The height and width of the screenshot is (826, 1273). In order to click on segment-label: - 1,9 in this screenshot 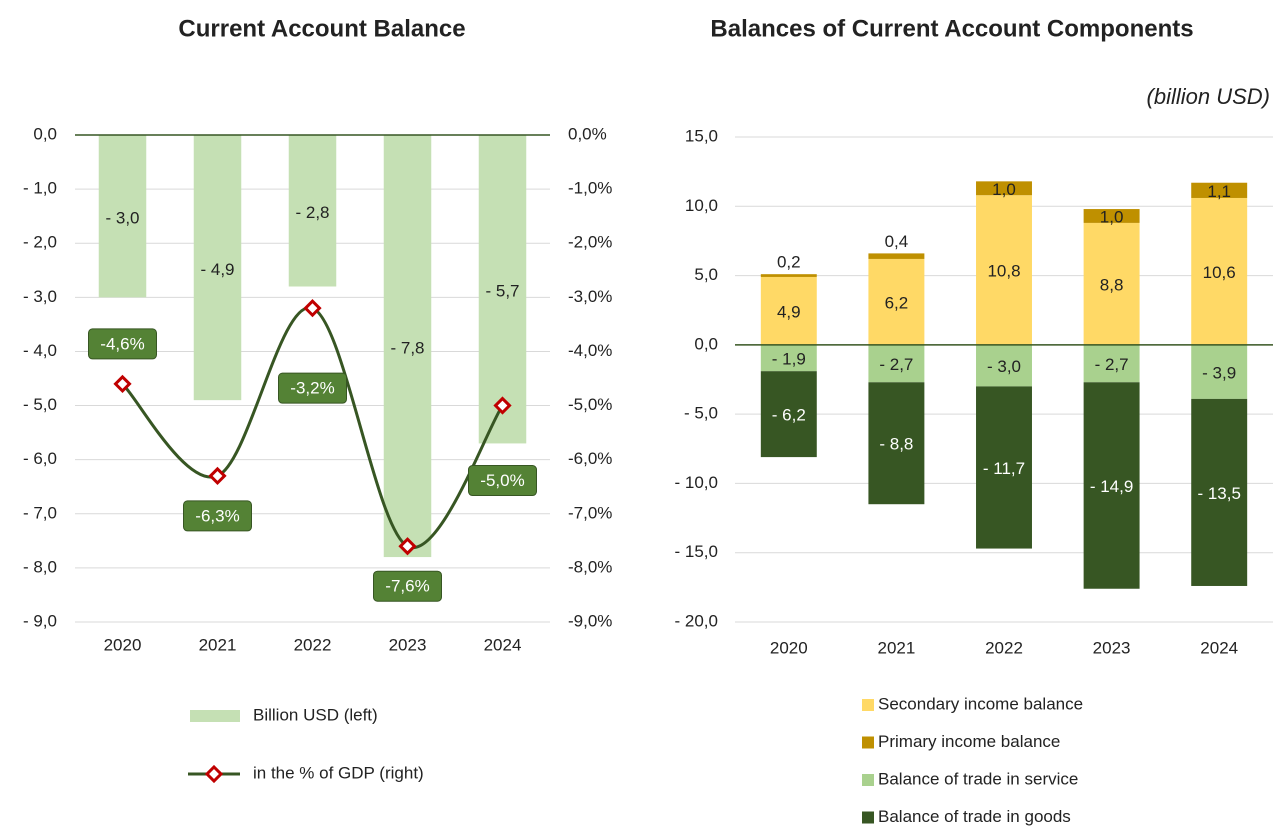, I will do `click(789, 359)`.